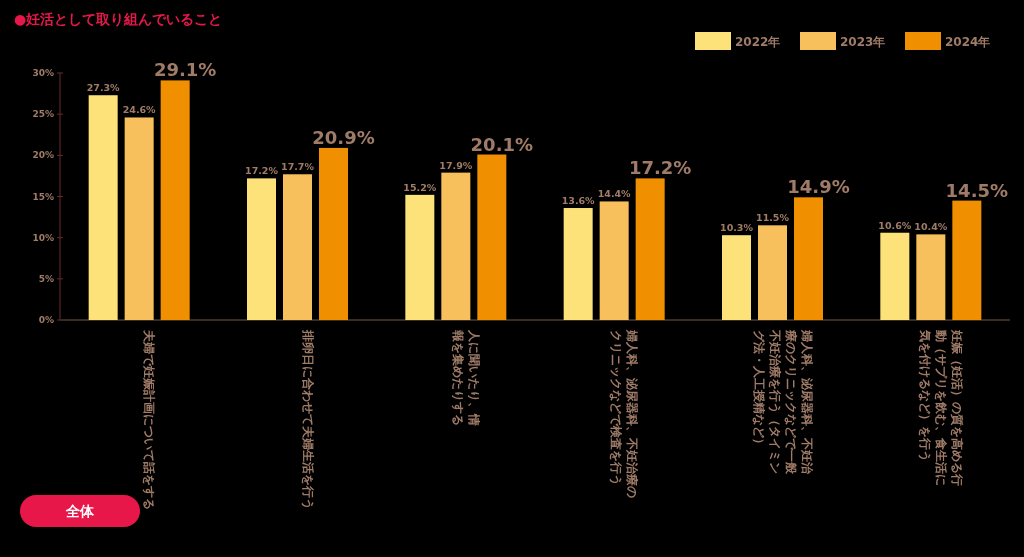 The height and width of the screenshot is (557, 1024). I want to click on legend-label: 2023年, so click(863, 42).